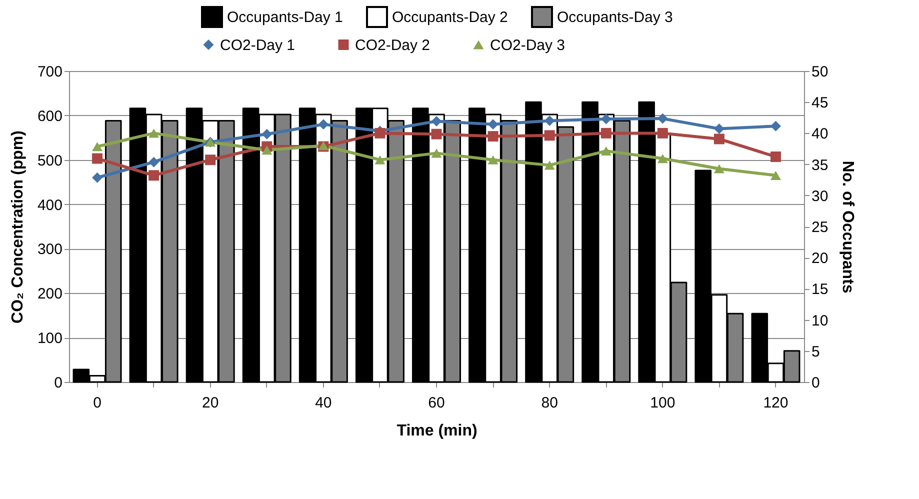 The height and width of the screenshot is (499, 919). Describe the element at coordinates (820, 103) in the screenshot. I see `y2-tick-label: 45` at that location.